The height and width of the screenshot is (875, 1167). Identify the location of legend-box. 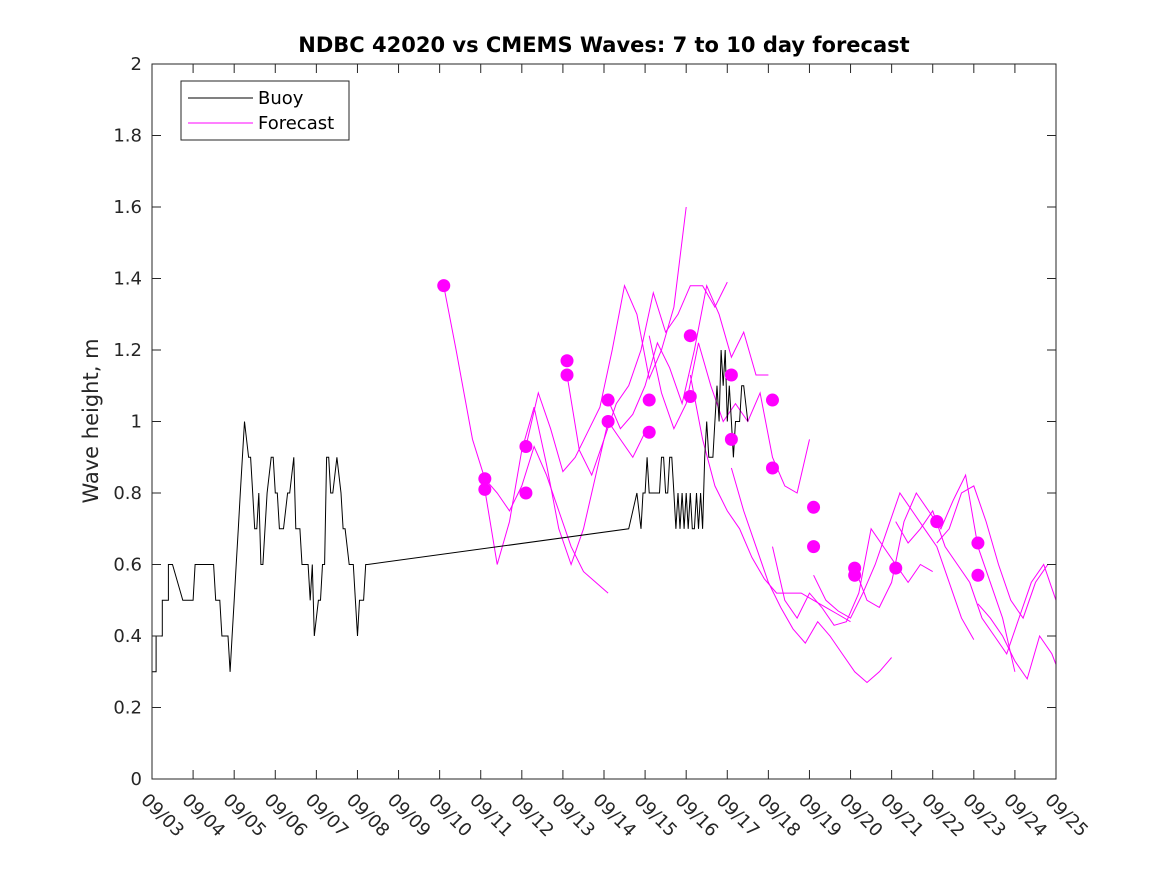
(265, 110).